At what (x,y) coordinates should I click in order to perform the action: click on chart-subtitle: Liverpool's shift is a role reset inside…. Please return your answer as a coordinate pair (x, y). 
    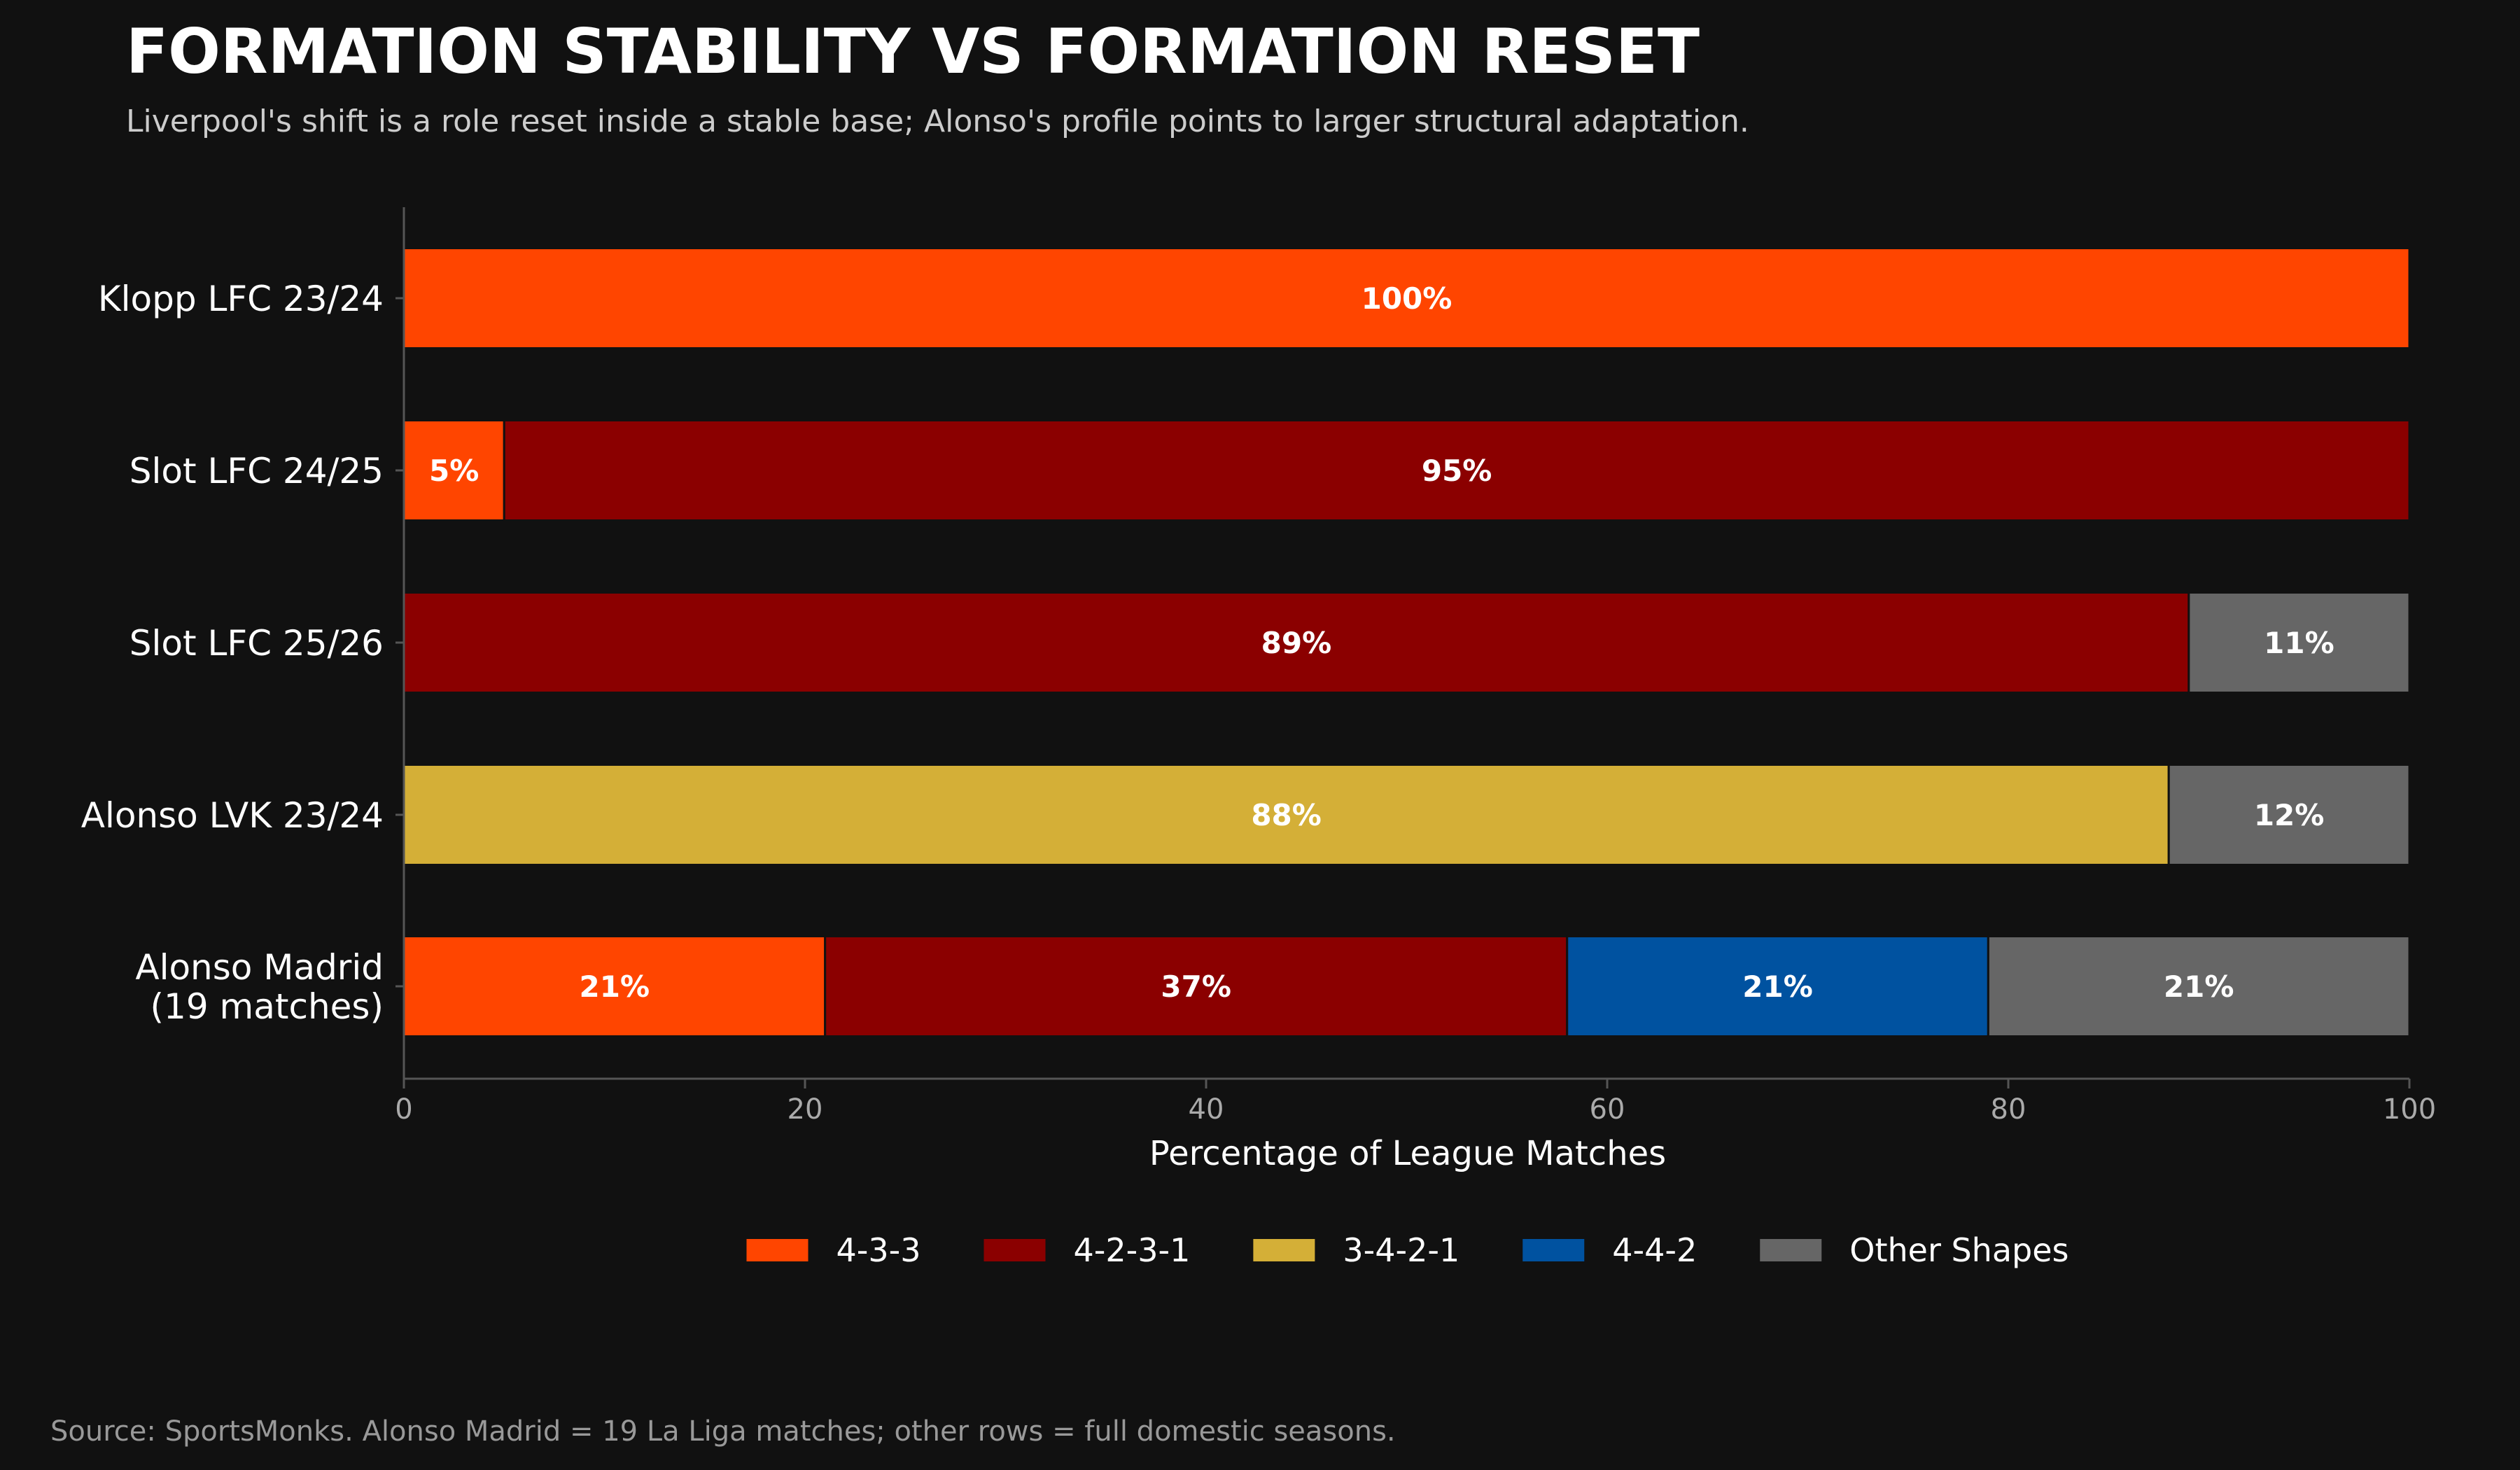
    Looking at the image, I should click on (937, 121).